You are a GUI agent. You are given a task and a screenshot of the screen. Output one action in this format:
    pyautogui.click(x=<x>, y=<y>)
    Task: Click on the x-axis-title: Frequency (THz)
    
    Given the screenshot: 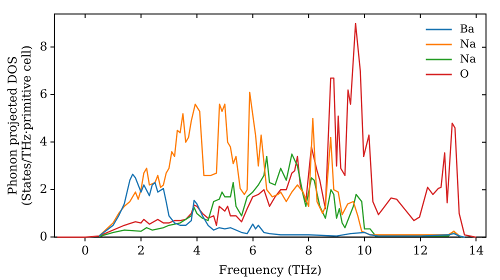 What is the action you would take?
    pyautogui.click(x=270, y=269)
    